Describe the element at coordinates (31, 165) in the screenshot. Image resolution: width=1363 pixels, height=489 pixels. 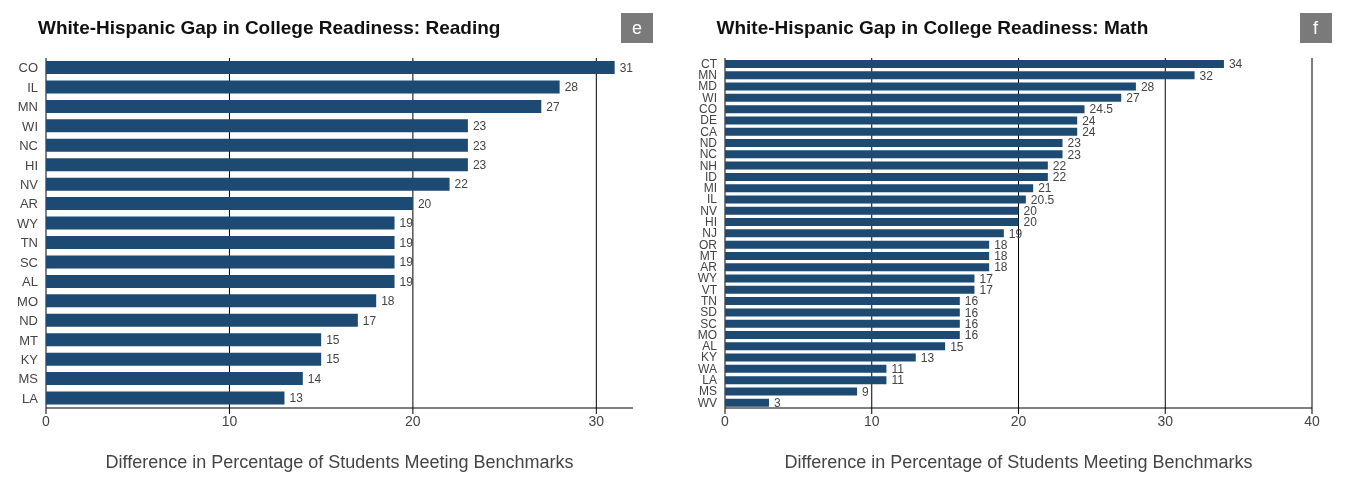
I see `y-tick-label: HI` at that location.